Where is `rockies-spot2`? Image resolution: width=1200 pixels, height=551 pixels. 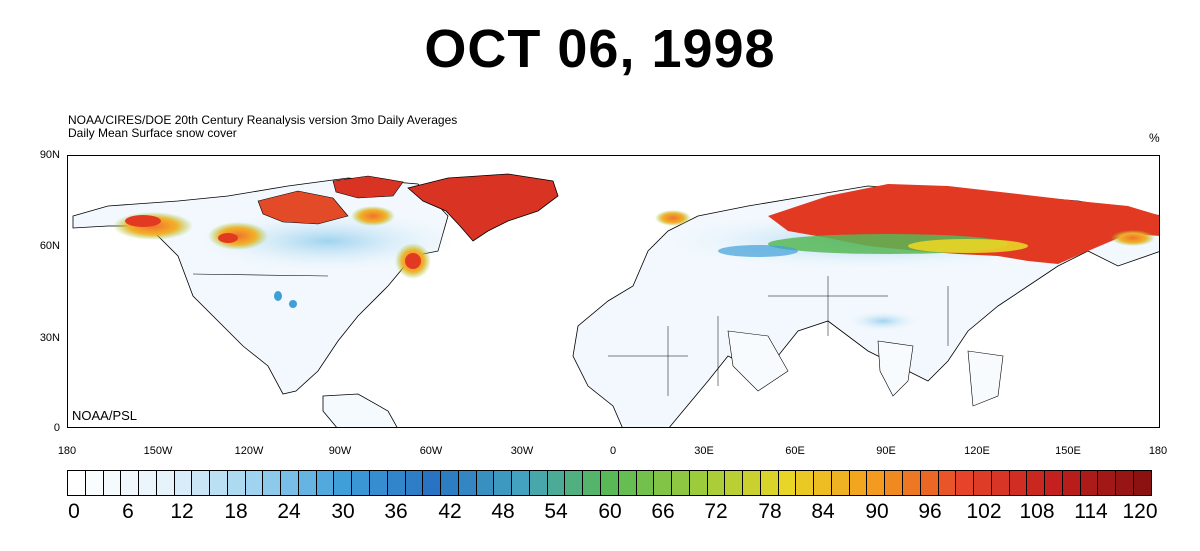 rockies-spot2 is located at coordinates (293, 304).